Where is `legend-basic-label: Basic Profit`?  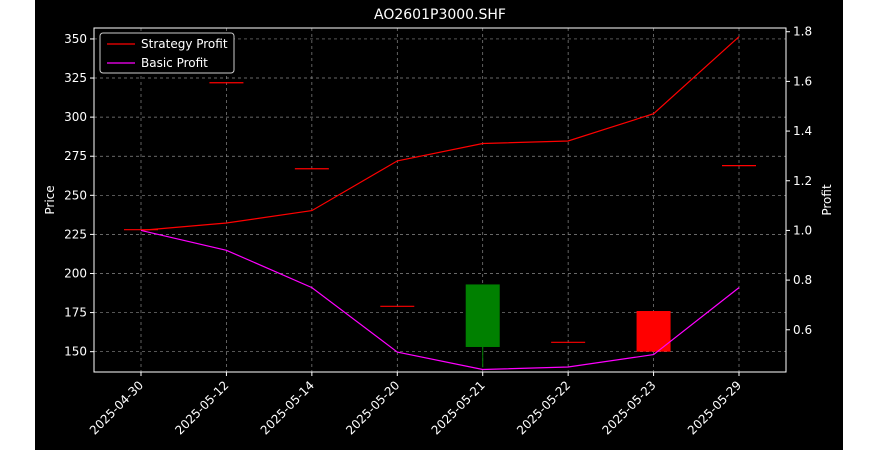 legend-basic-label: Basic Profit is located at coordinates (174, 63).